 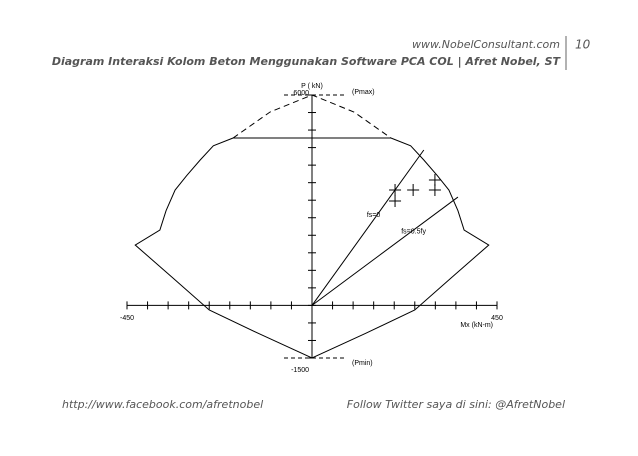 What do you see at coordinates (301, 93) in the screenshot?
I see `y-tick-label: 6000` at bounding box center [301, 93].